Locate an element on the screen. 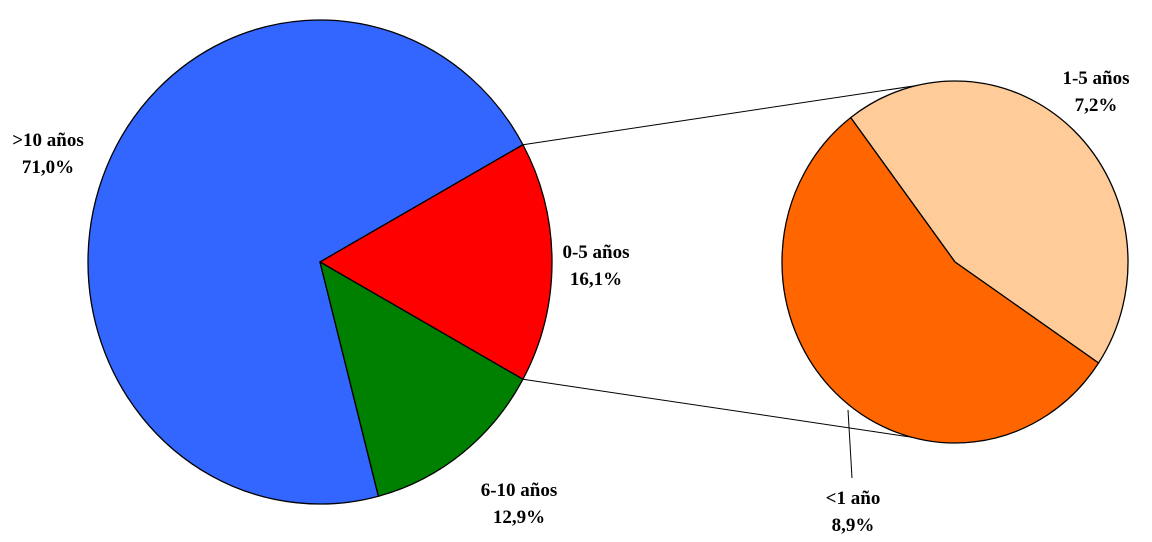 This screenshot has width=1152, height=542. label-1-5-anos-name: 1-5 años is located at coordinates (1095, 78).